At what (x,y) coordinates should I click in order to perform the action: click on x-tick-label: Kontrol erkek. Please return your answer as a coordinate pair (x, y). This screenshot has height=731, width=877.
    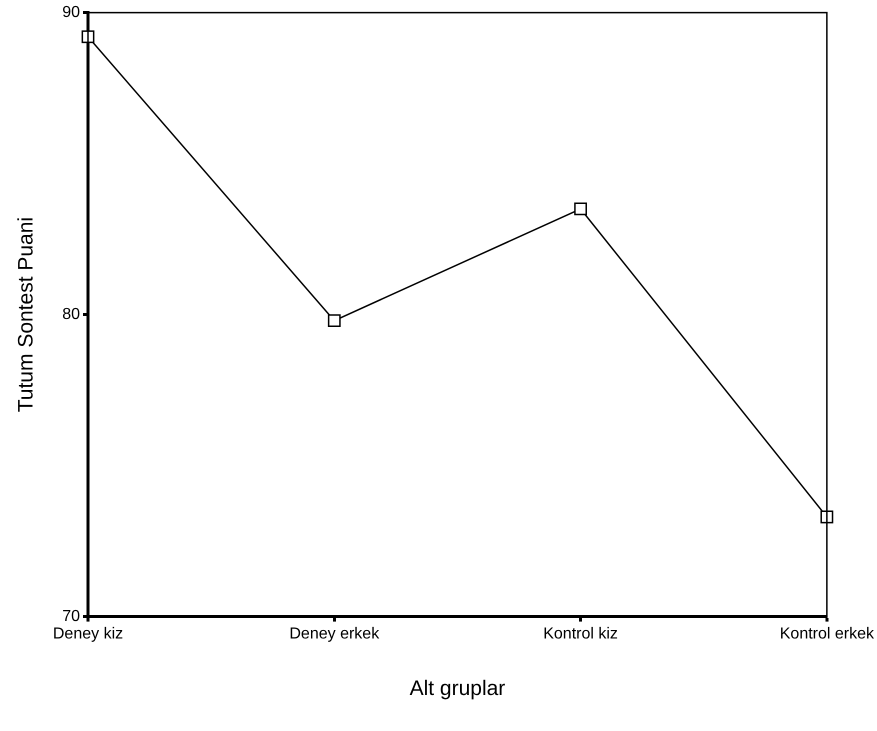
    Looking at the image, I should click on (827, 634).